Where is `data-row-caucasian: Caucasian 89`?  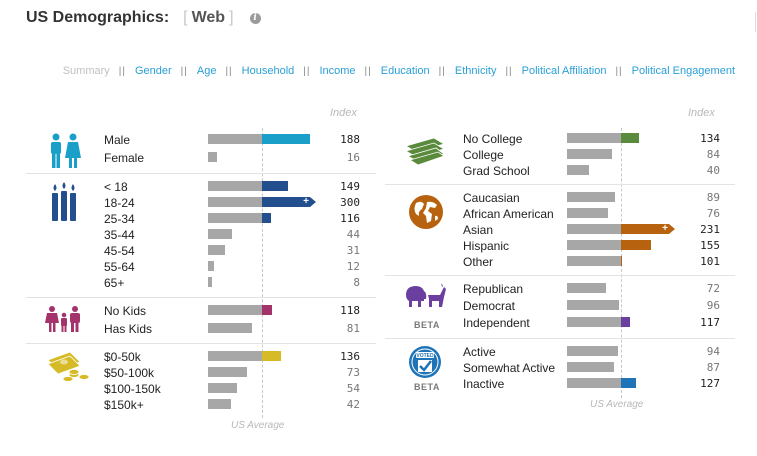 data-row-caucasian: Caucasian 89 is located at coordinates (593, 198).